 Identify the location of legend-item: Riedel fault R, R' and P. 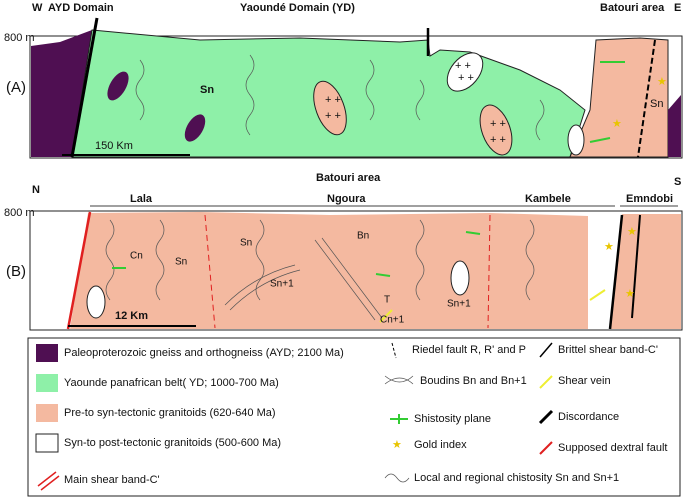
(469, 350).